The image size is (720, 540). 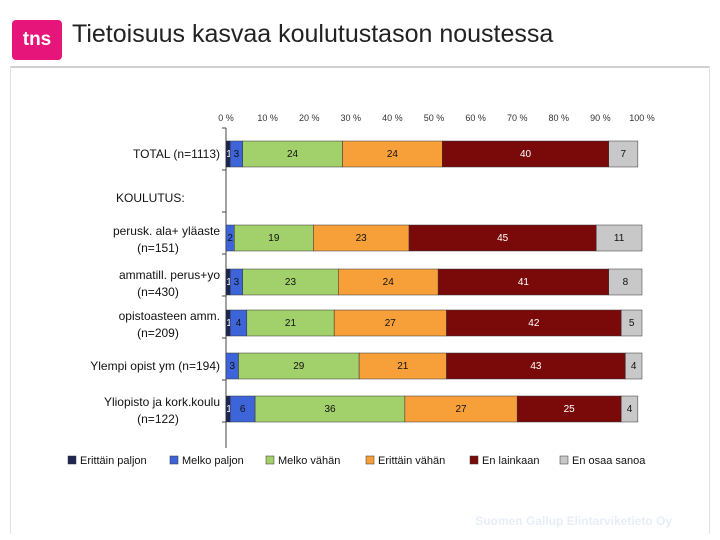 I want to click on category-label: perusk. ala+ yläaste, so click(x=166, y=231).